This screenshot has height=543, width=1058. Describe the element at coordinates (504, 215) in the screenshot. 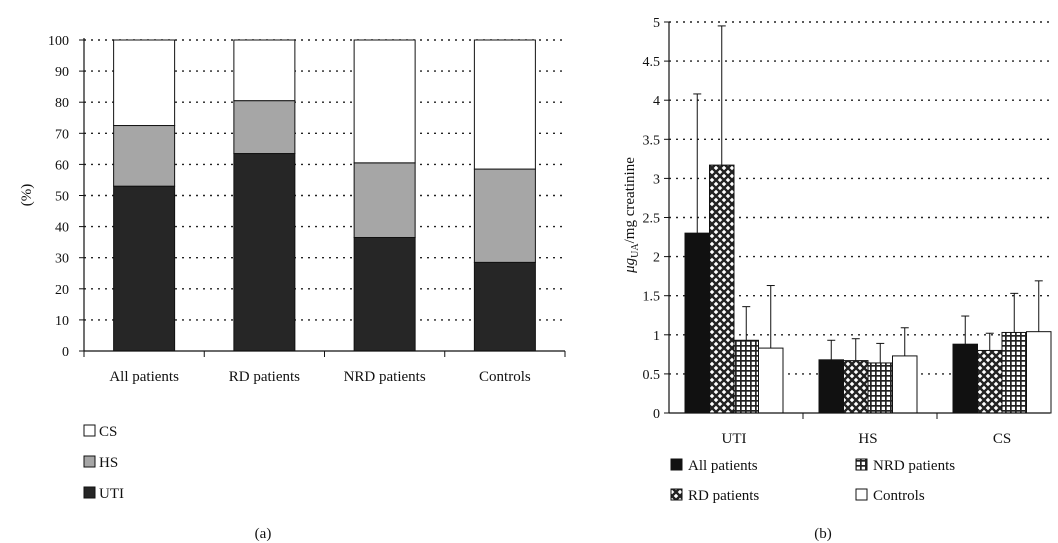

I see `a-bar-hs-controls` at that location.